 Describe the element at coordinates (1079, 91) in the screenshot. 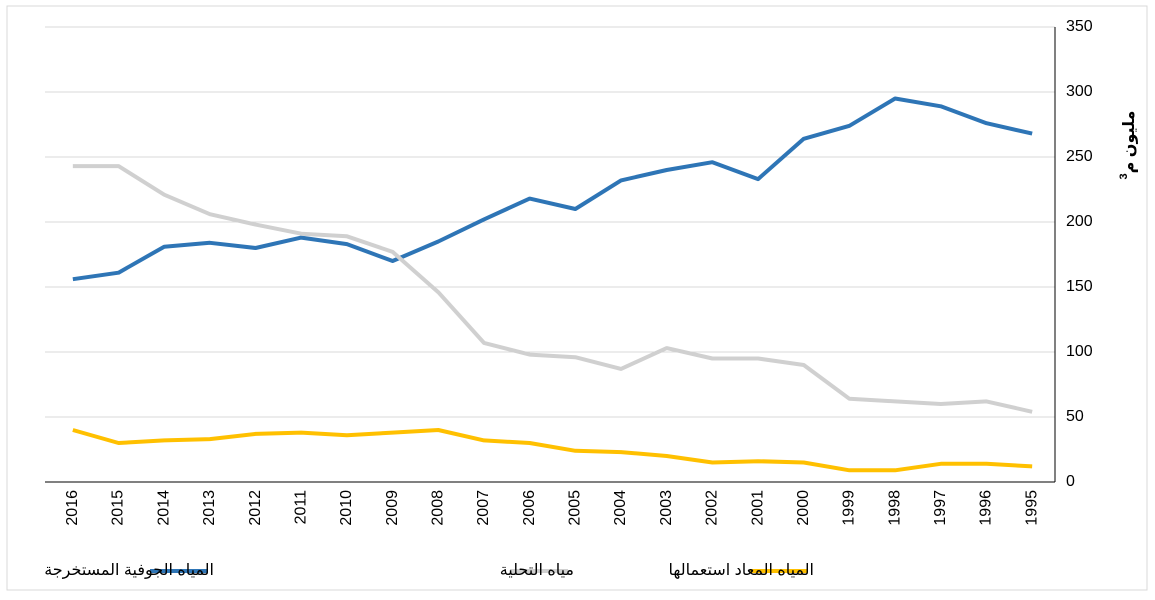

I see `y-tick-label: 300` at that location.